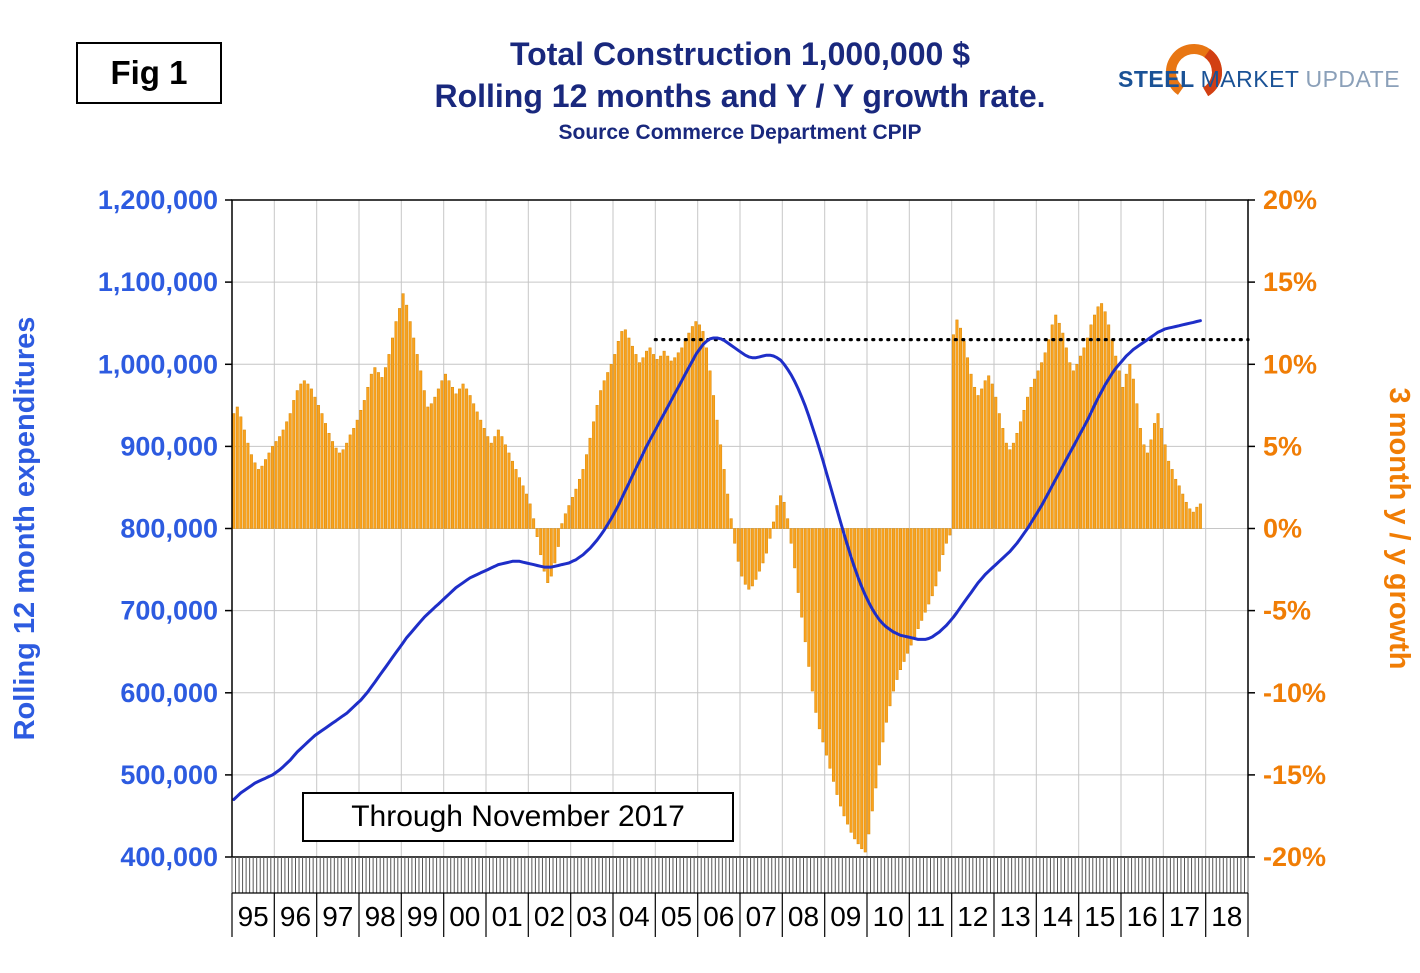 The height and width of the screenshot is (973, 1420). Describe the element at coordinates (803, 916) in the screenshot. I see `svg-text: 08` at that location.